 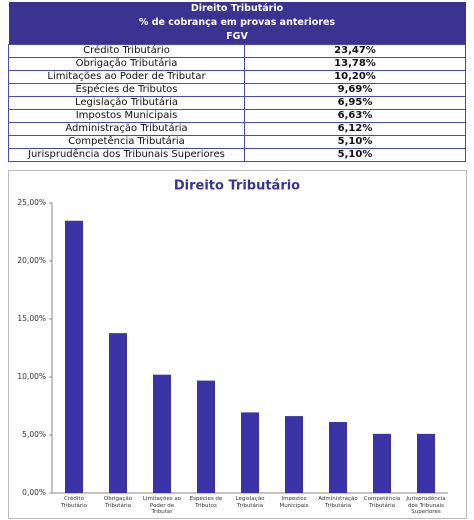 What do you see at coordinates (162, 505) in the screenshot?
I see `x-tick-label: Limitações ao Poder de Tributar` at bounding box center [162, 505].